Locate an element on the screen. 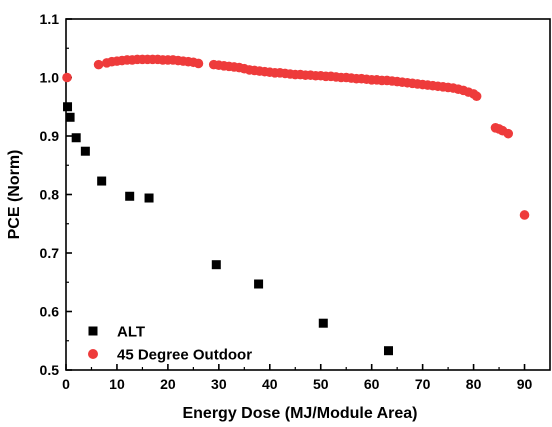  x-tick-label: 90 is located at coordinates (525, 384).